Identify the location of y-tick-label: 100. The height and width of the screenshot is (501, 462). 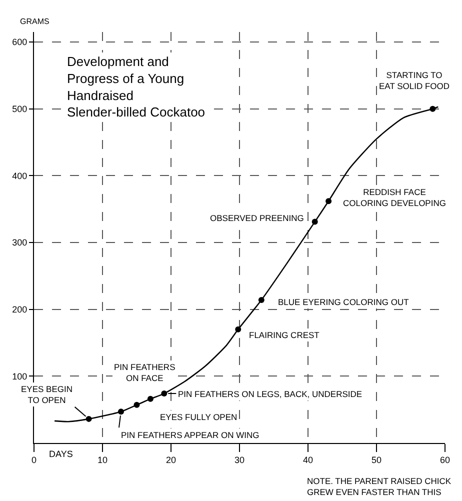
(20, 376).